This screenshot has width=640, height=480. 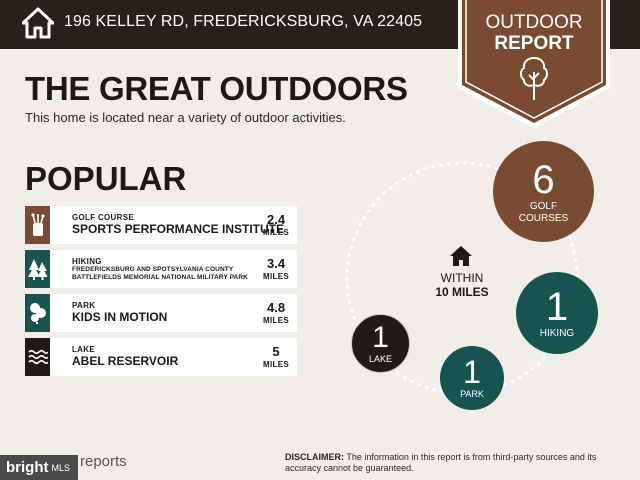 What do you see at coordinates (462, 278) in the screenshot?
I see `within-line1: WITHIN` at bounding box center [462, 278].